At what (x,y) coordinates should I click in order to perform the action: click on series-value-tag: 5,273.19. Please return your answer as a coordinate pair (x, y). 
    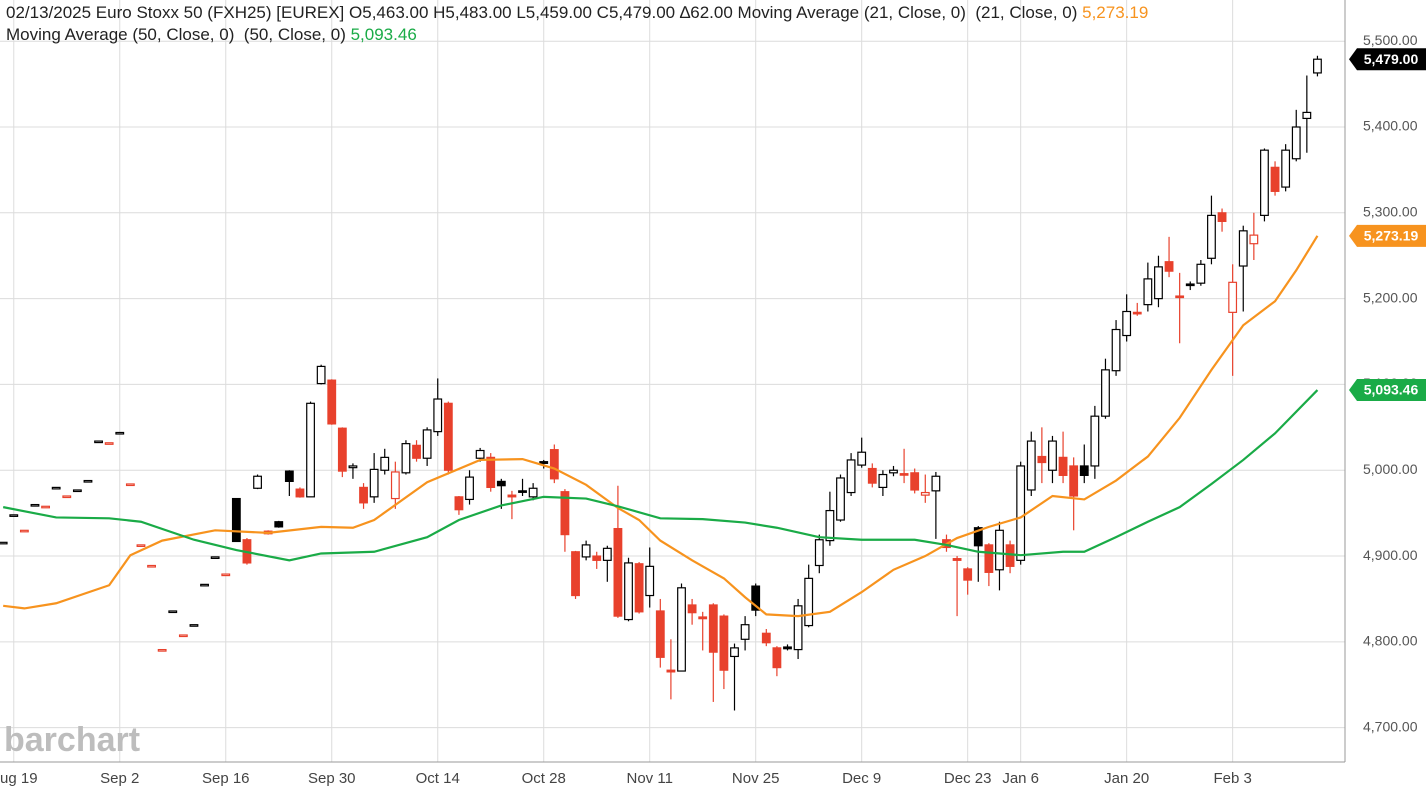
    Looking at the image, I should click on (1391, 236).